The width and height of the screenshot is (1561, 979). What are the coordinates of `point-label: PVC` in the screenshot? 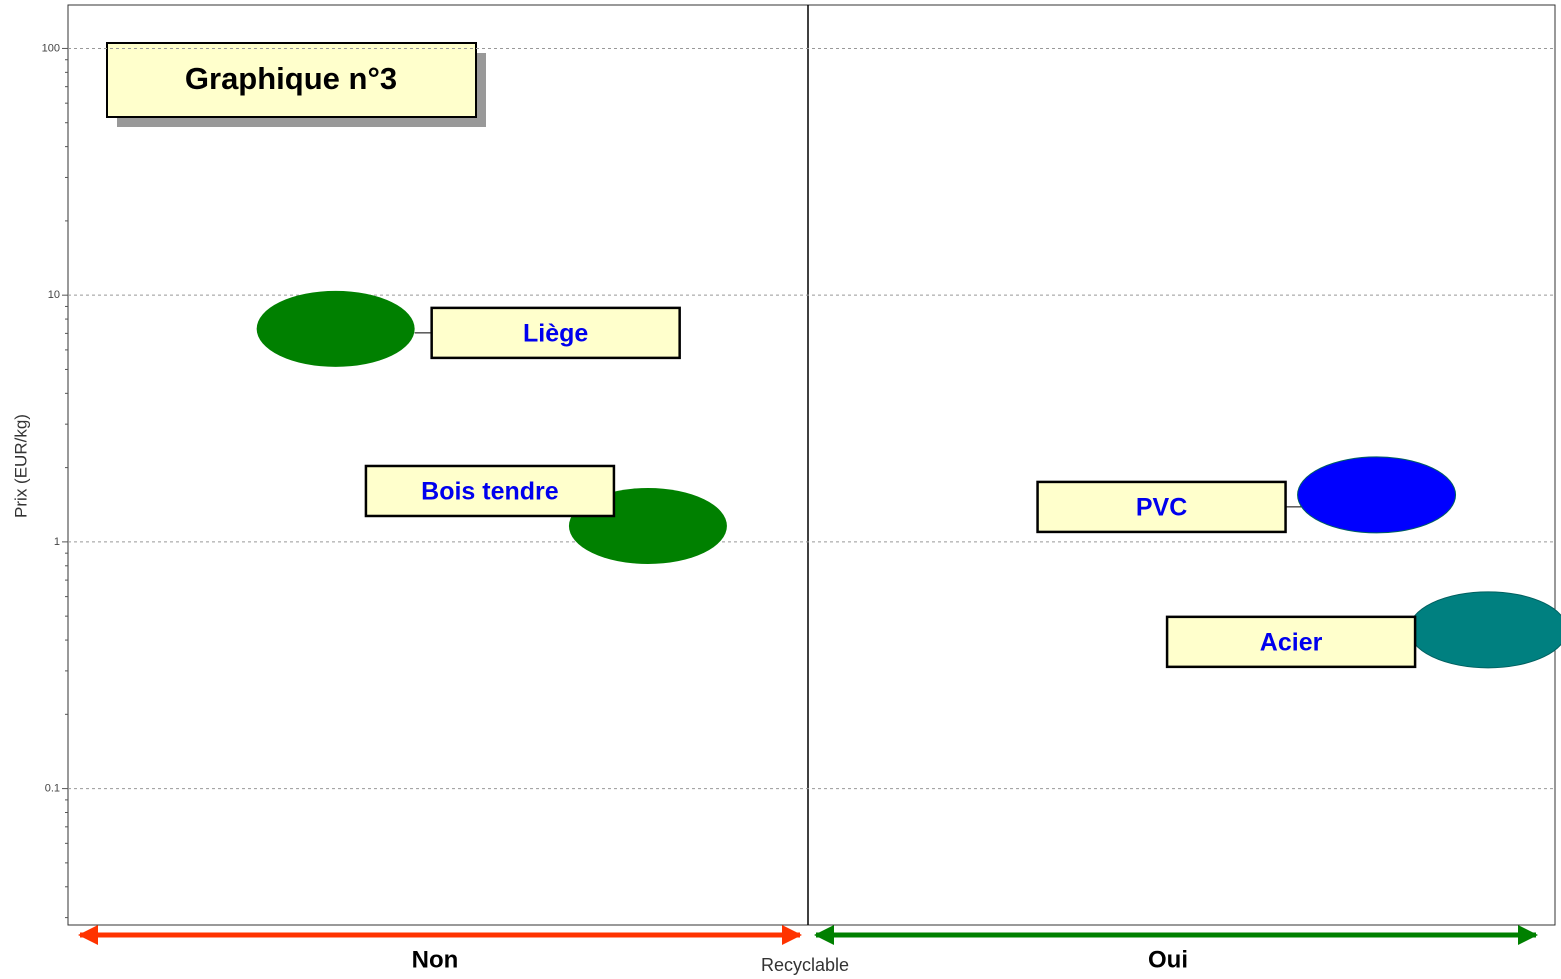 It's located at (1161, 508).